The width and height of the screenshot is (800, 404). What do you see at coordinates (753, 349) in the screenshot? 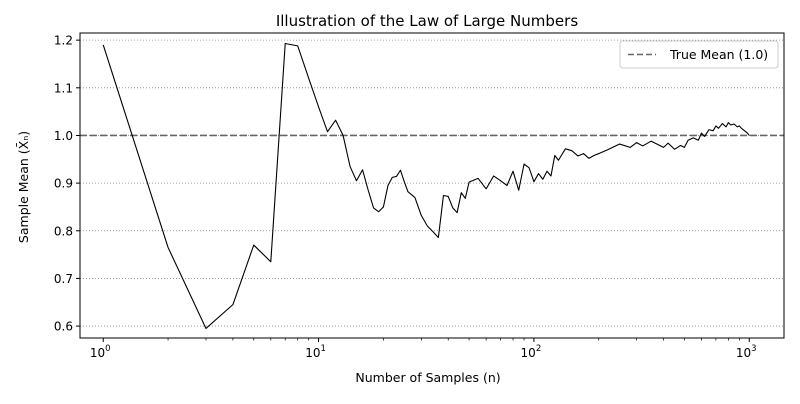
I see `x-tick-exponent: 3` at bounding box center [753, 349].